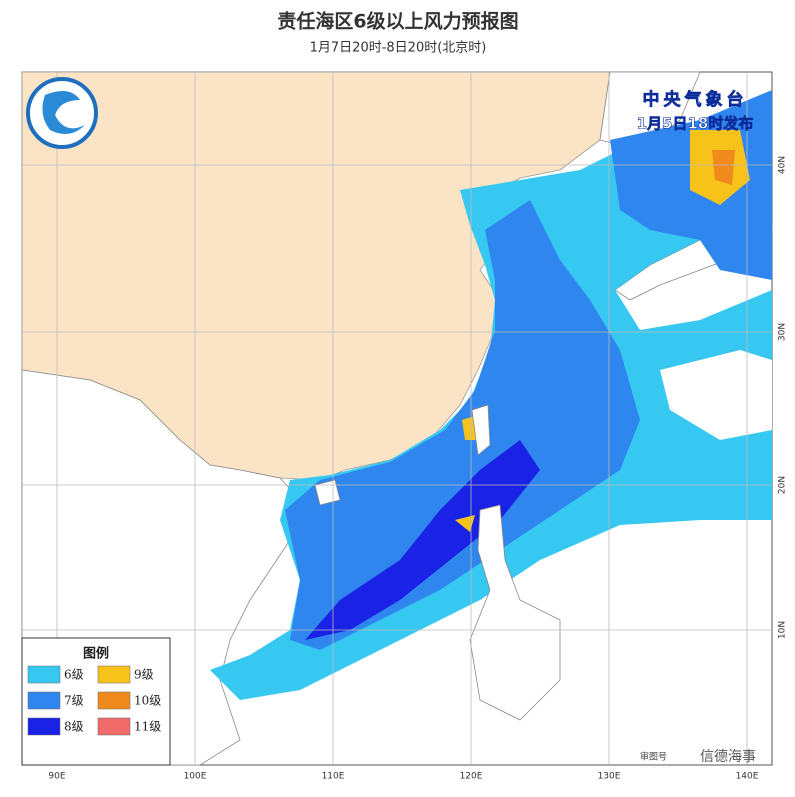  What do you see at coordinates (695, 99) in the screenshot?
I see `agency-name: 中央气象台` at bounding box center [695, 99].